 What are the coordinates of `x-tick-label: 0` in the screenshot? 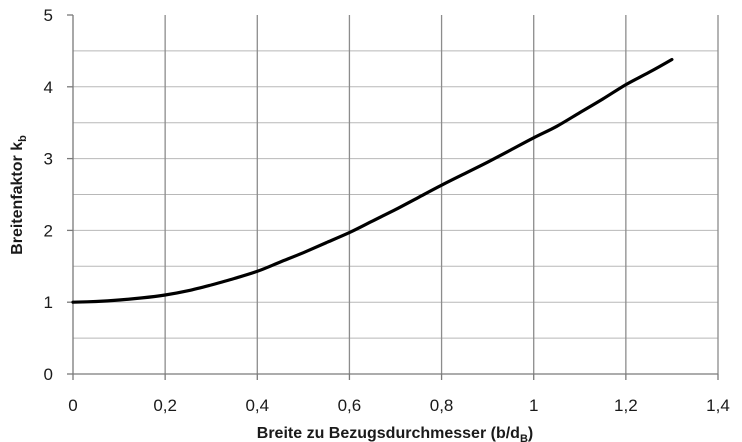 It's located at (72, 405).